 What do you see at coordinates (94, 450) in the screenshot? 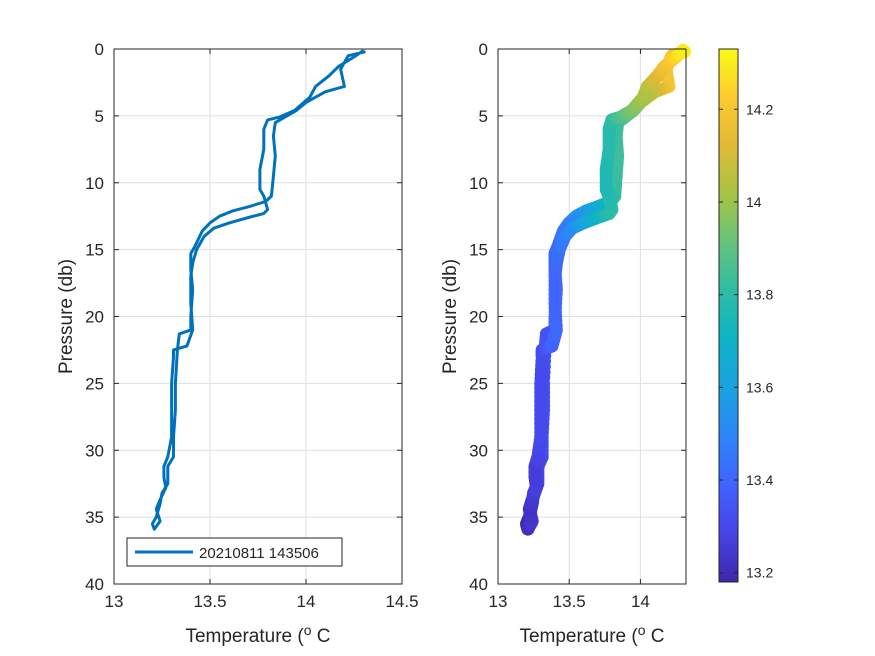
I see `left-y-tick-label: 30` at bounding box center [94, 450].